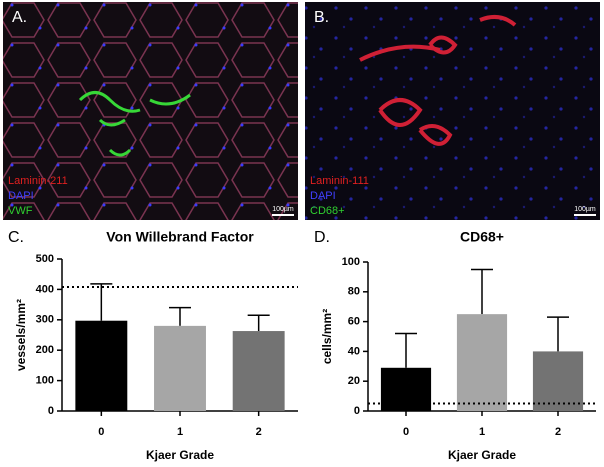 The image size is (604, 467). What do you see at coordinates (45, 289) in the screenshot?
I see `y-tick-label: 400` at bounding box center [45, 289].